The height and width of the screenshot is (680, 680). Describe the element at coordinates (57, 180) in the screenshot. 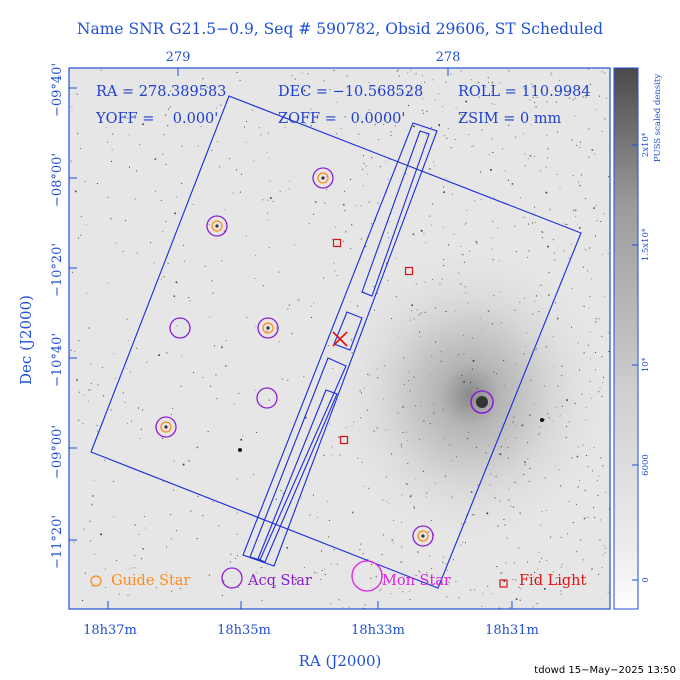

I see `y-tick-1: −08°00'` at that location.